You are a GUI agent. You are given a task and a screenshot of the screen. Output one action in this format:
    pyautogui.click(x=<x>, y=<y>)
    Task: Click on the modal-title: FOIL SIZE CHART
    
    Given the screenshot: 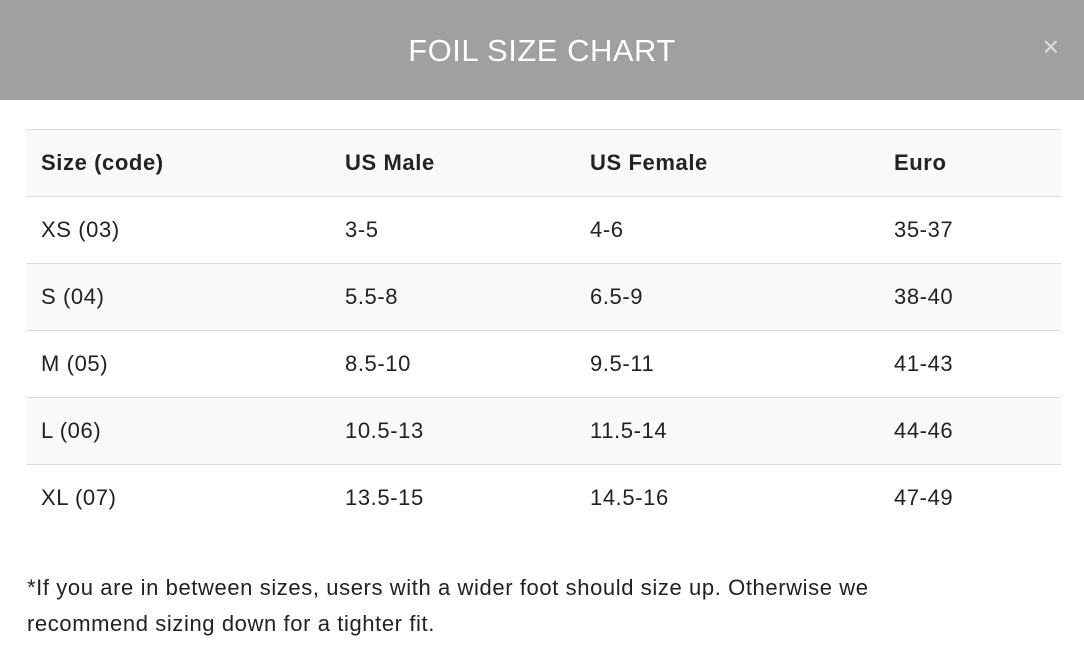 What is the action you would take?
    pyautogui.click(x=542, y=50)
    